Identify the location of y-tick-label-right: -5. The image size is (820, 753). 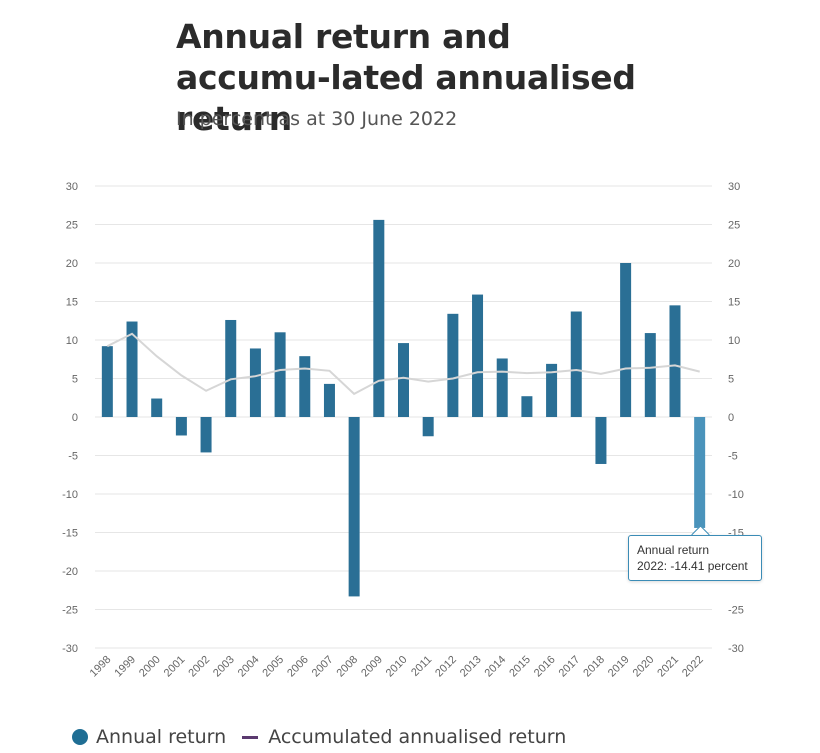
(733, 457).